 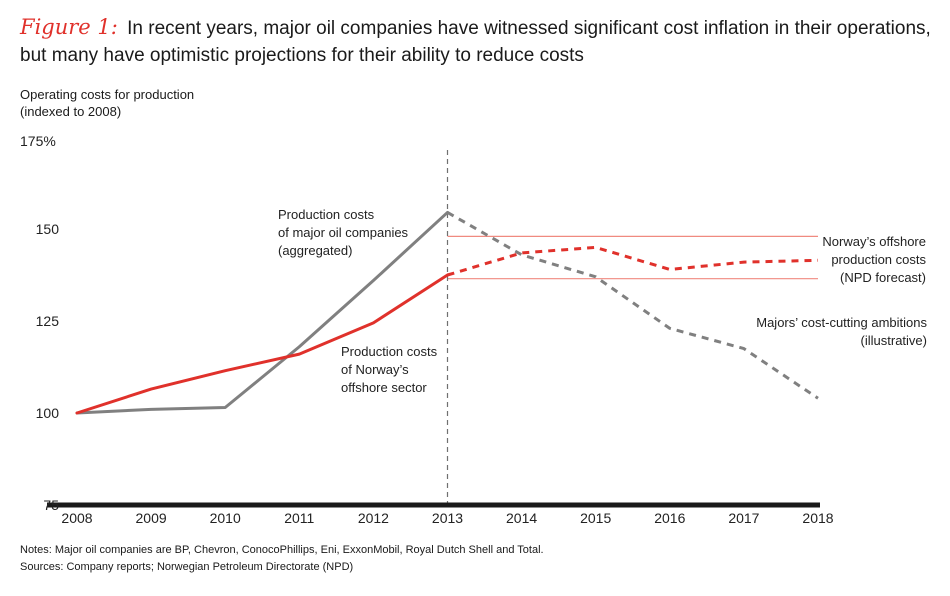 What do you see at coordinates (48, 321) in the screenshot?
I see `y-tick-label: 125` at bounding box center [48, 321].